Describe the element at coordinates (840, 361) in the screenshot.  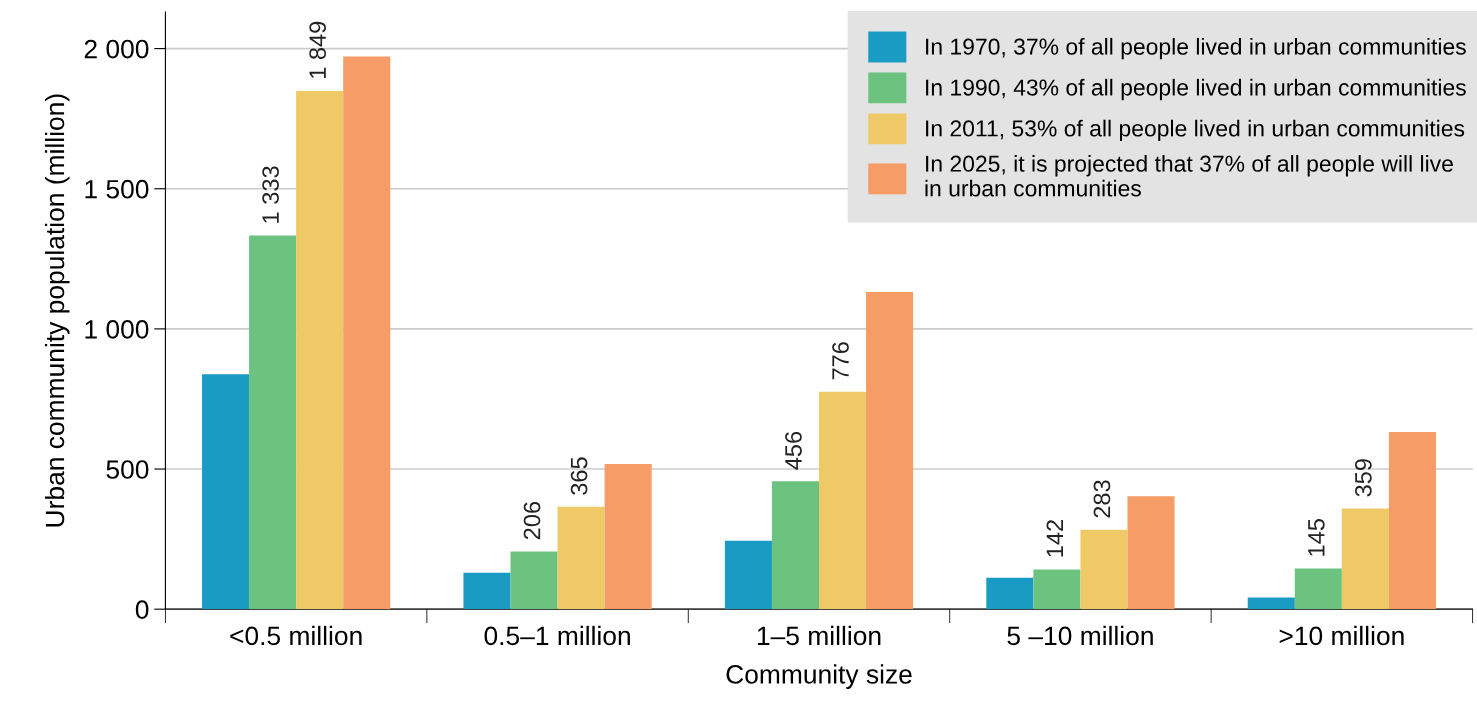
I see `data-label: 776` at that location.